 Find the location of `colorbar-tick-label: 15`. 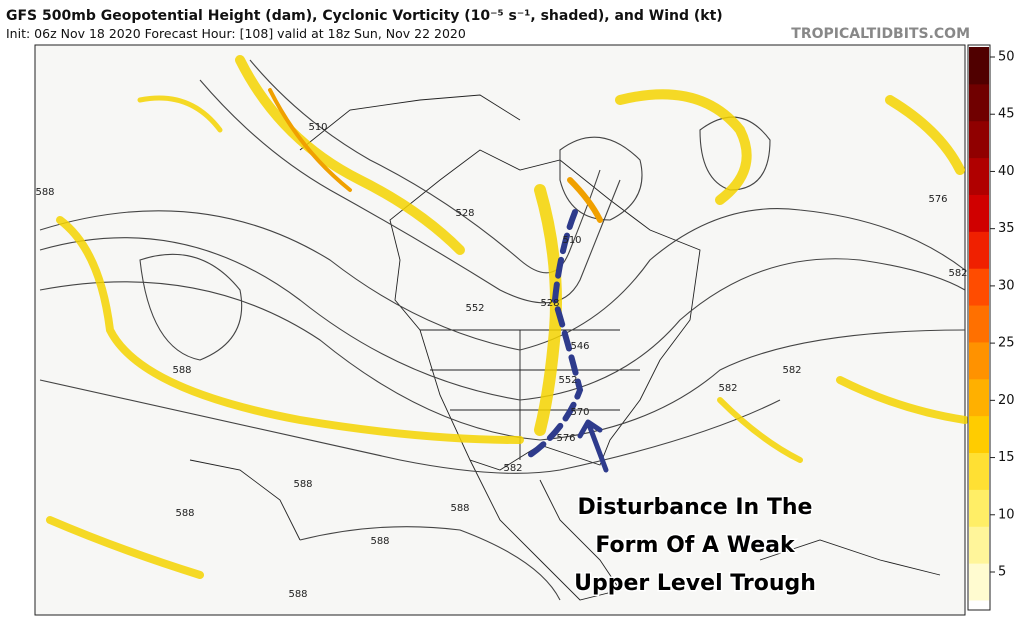

colorbar-tick-label: 15 is located at coordinates (1006, 457).